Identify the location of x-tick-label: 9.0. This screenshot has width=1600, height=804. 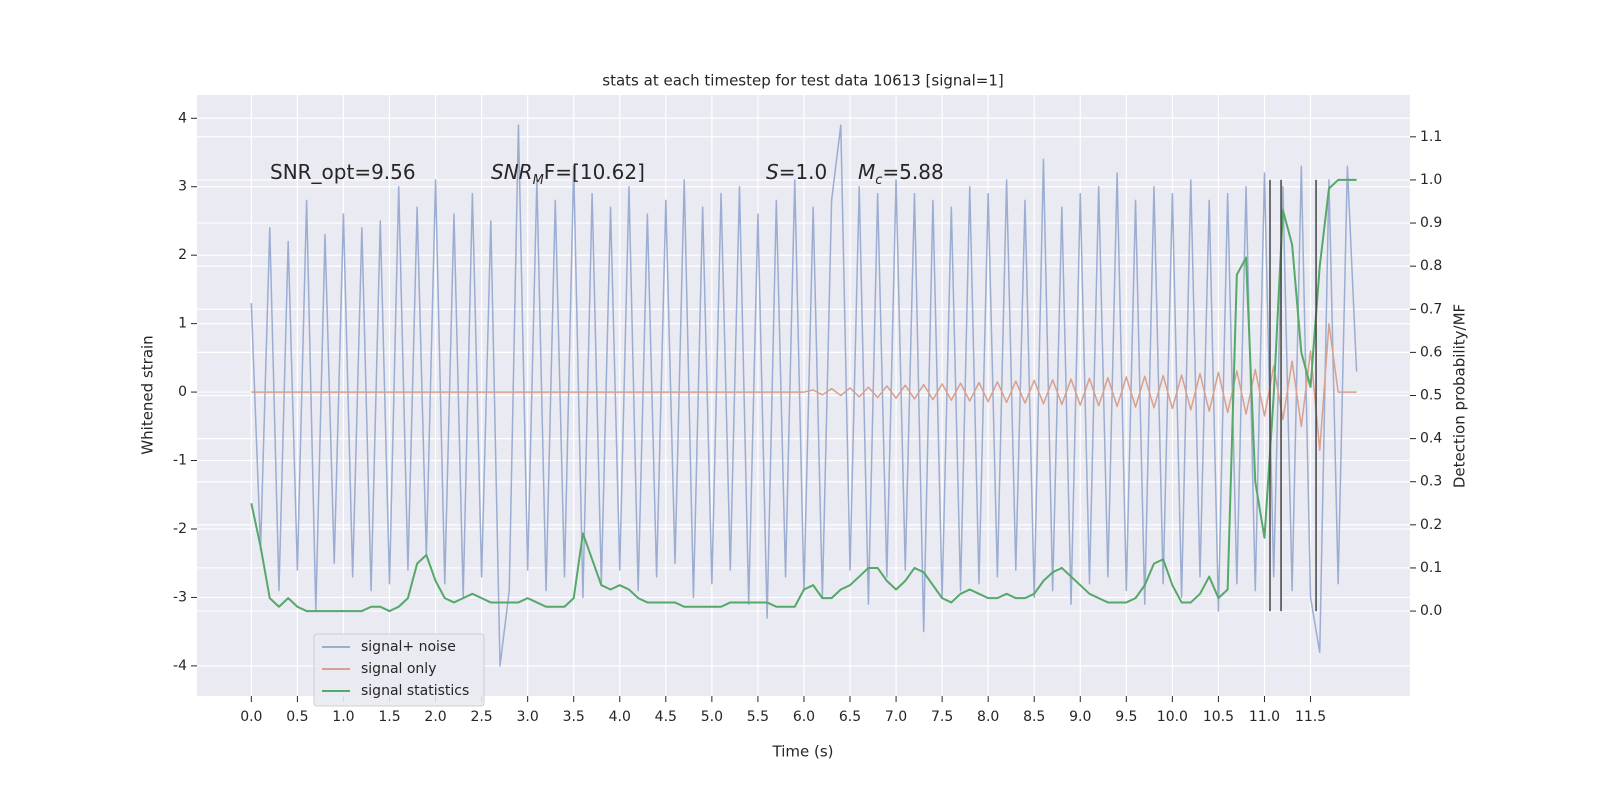
(1080, 717).